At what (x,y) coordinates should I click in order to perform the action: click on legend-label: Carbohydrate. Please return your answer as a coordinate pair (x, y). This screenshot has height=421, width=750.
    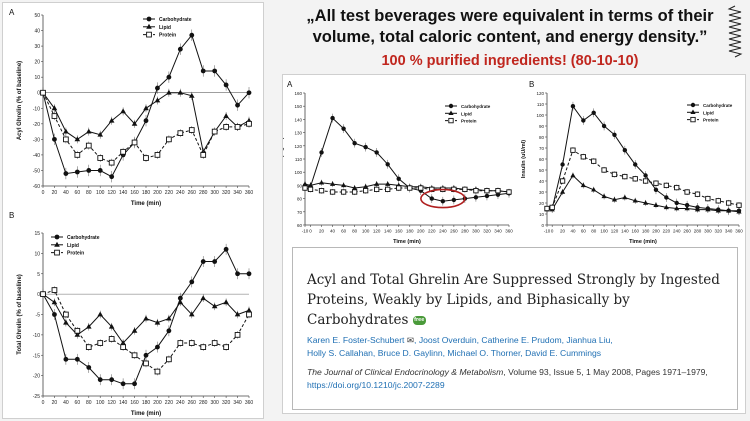
    Looking at the image, I should click on (83, 238).